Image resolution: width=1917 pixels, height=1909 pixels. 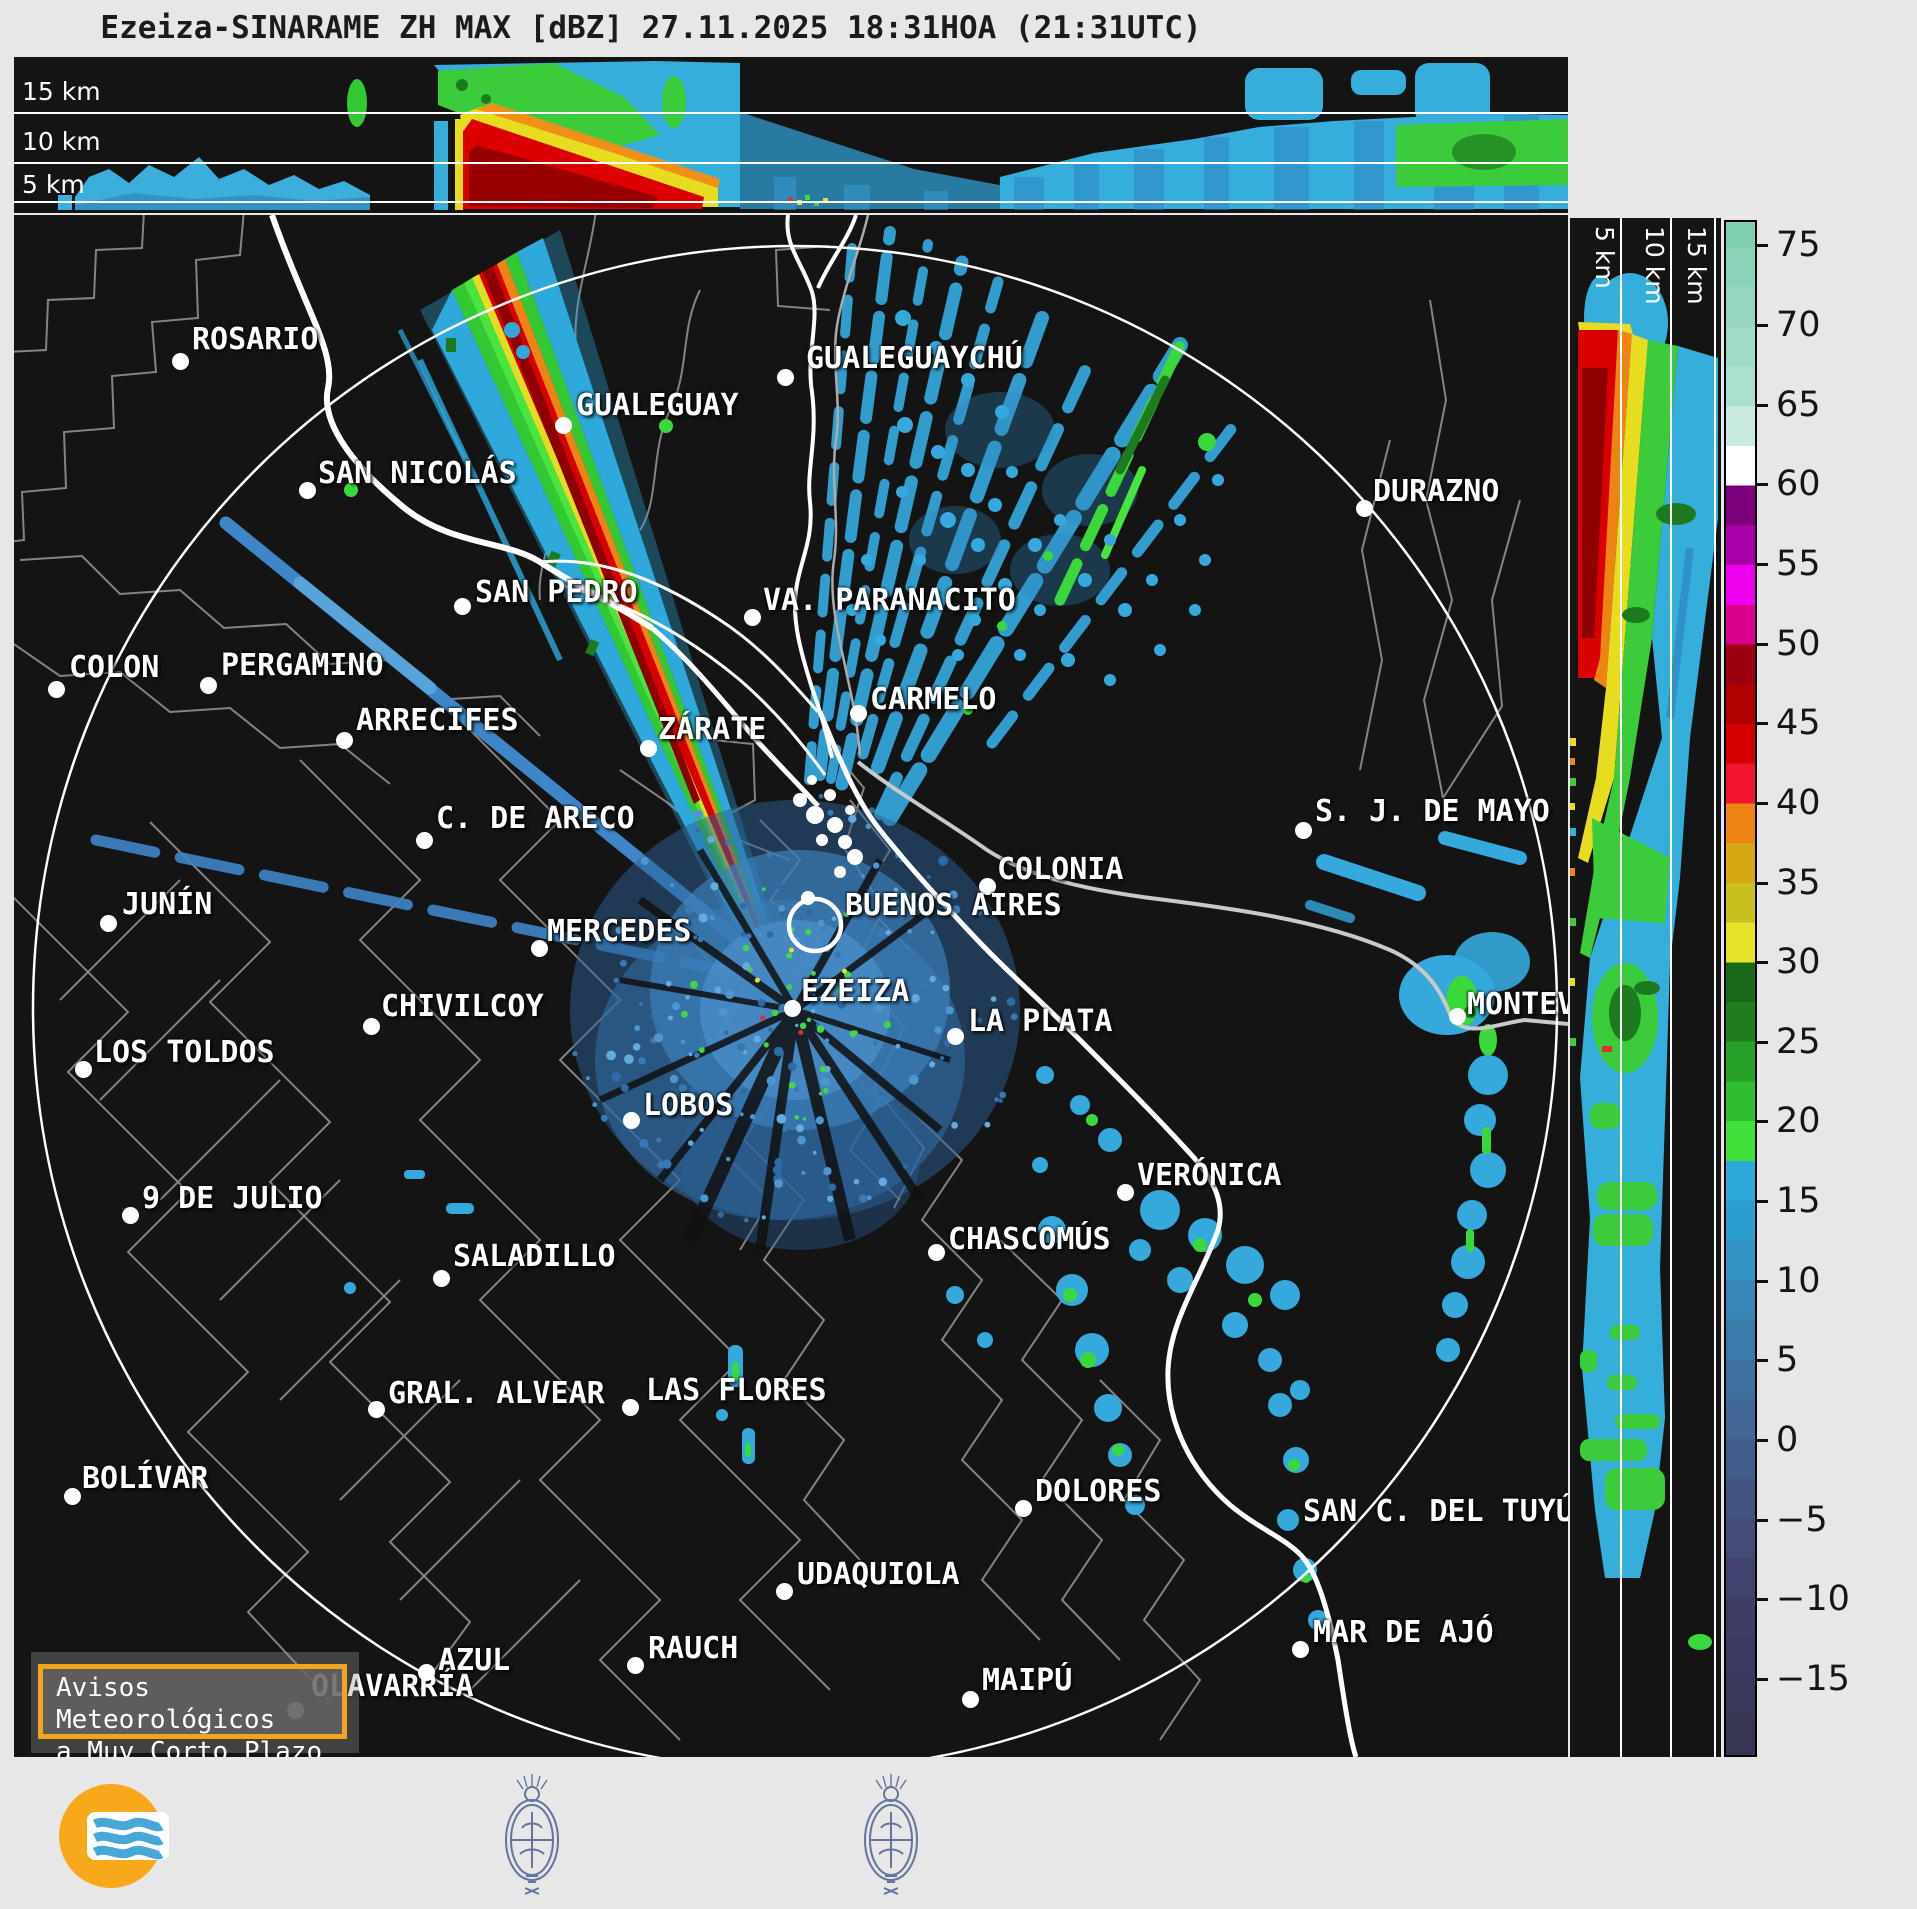 What do you see at coordinates (914, 358) in the screenshot?
I see `city-label-gualeguaych-: GUALEGUAYCHÚ` at bounding box center [914, 358].